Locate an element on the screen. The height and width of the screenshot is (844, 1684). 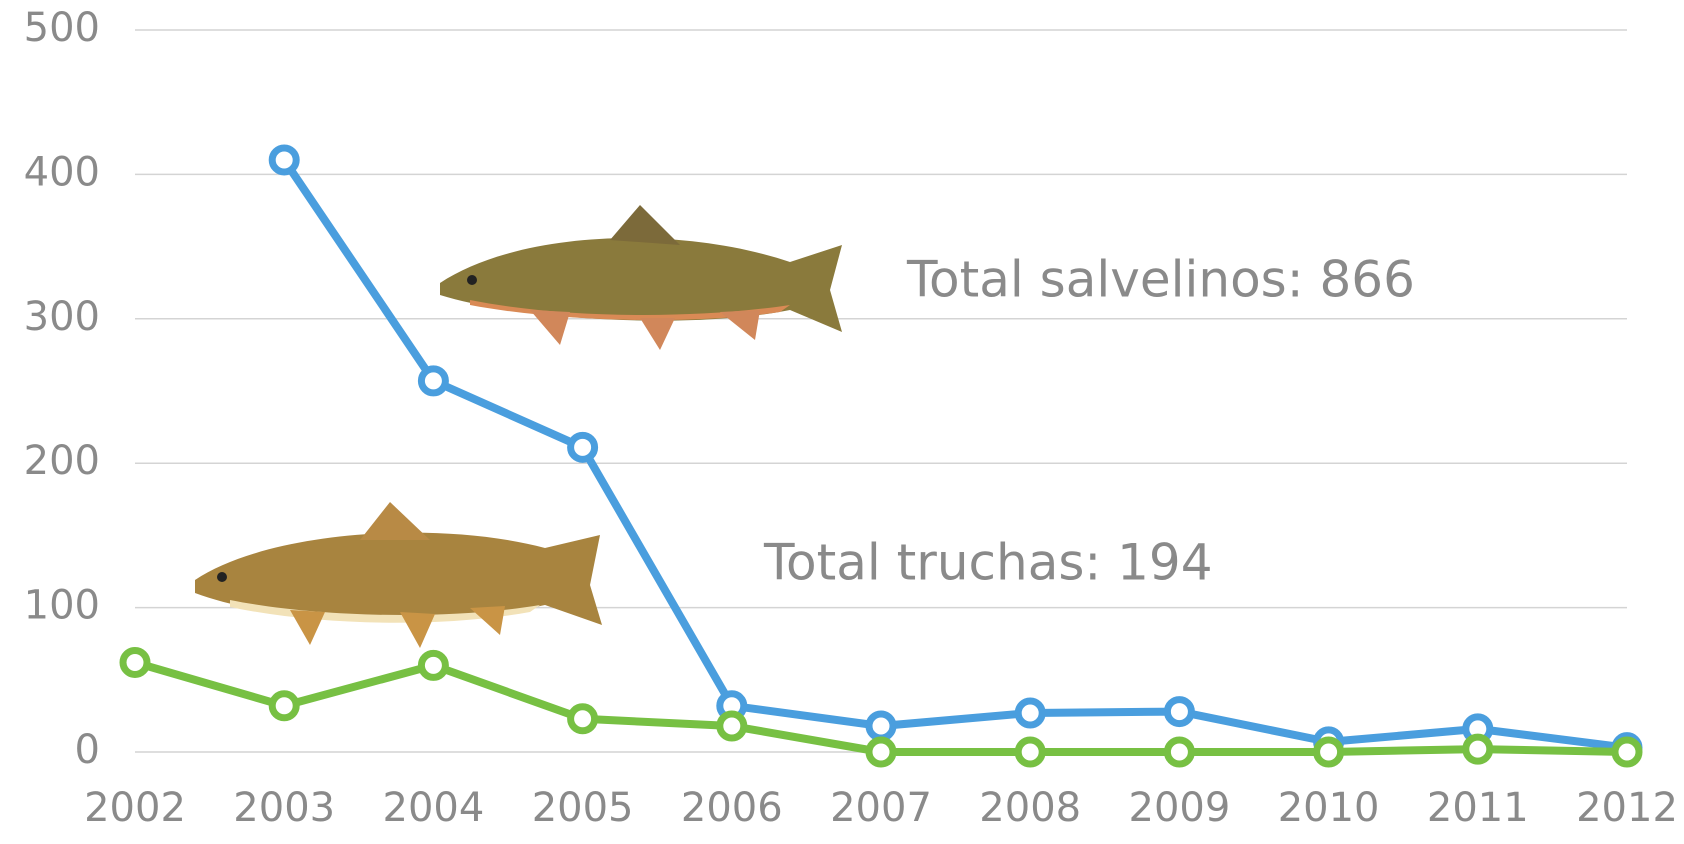
annotation: Total salvelinos: 866 is located at coordinates (1160, 280).